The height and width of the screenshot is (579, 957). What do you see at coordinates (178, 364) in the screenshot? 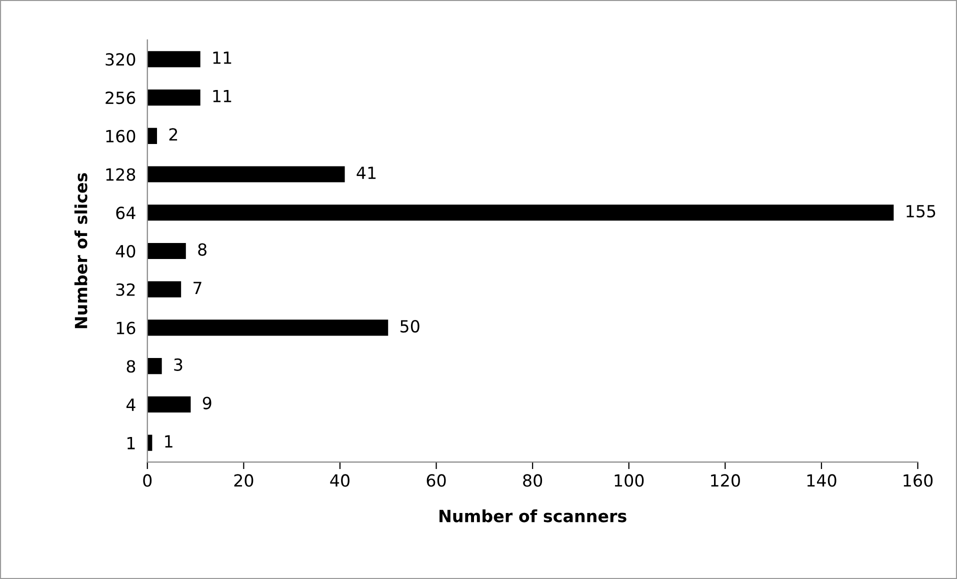
I see `data-label: 3` at bounding box center [178, 364].